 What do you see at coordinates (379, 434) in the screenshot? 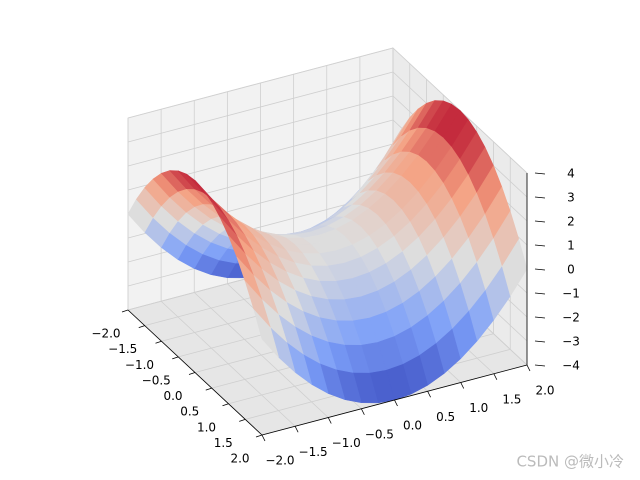
I see `y-tick-label: −0.5` at bounding box center [379, 434].